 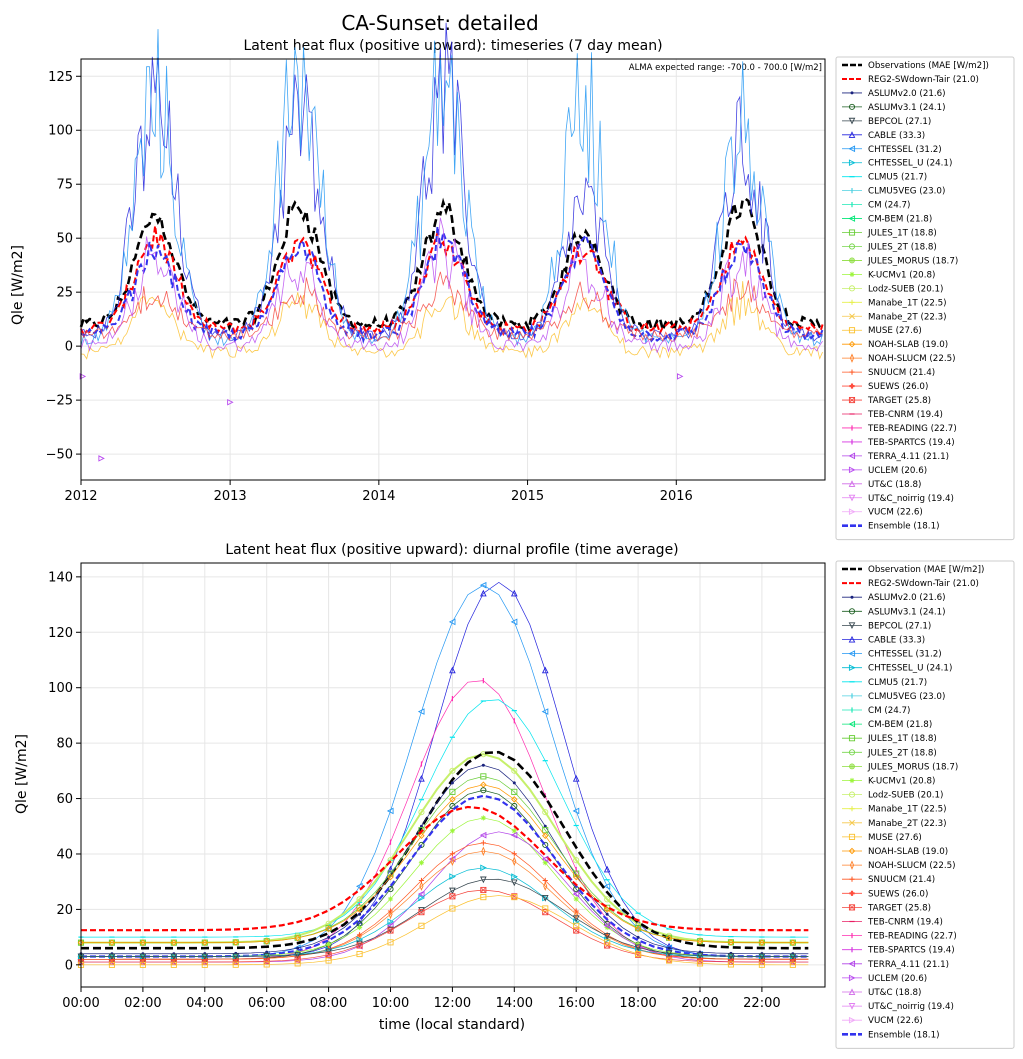 What do you see at coordinates (905, 150) in the screenshot?
I see `timeseries-legend-label: CHTESSEL (31.2)` at bounding box center [905, 150].